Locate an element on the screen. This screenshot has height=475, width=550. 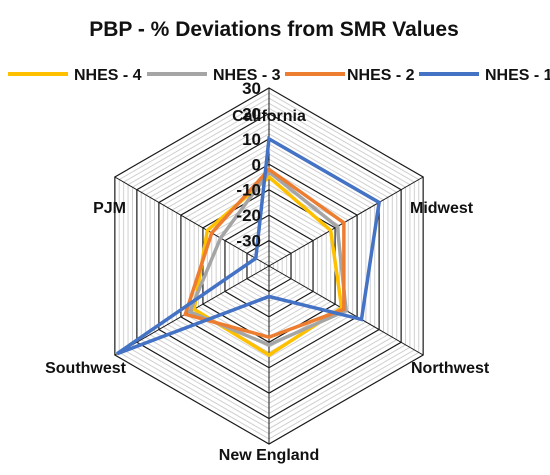
category-label-pjm: PJM is located at coordinates (109, 208).